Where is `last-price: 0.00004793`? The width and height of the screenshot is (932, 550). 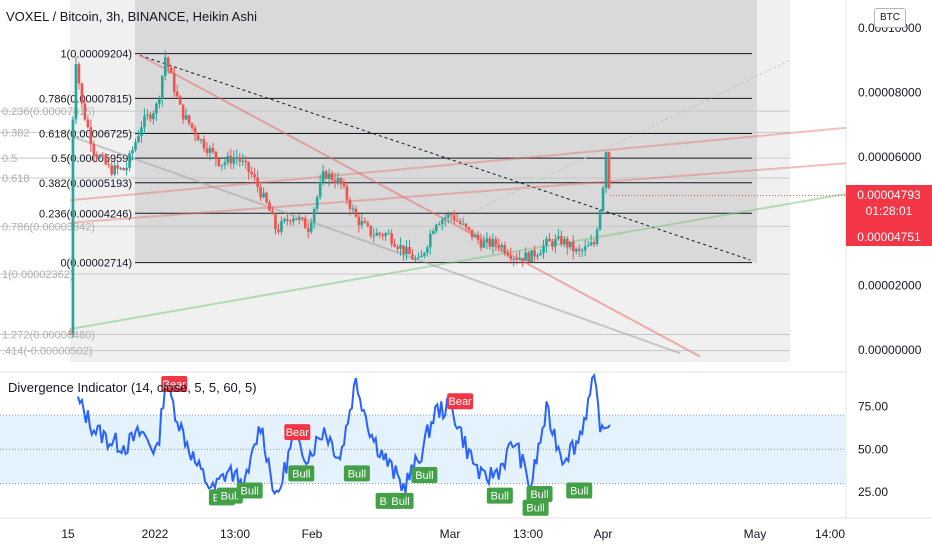 last-price: 0.00004793 is located at coordinates (889, 195).